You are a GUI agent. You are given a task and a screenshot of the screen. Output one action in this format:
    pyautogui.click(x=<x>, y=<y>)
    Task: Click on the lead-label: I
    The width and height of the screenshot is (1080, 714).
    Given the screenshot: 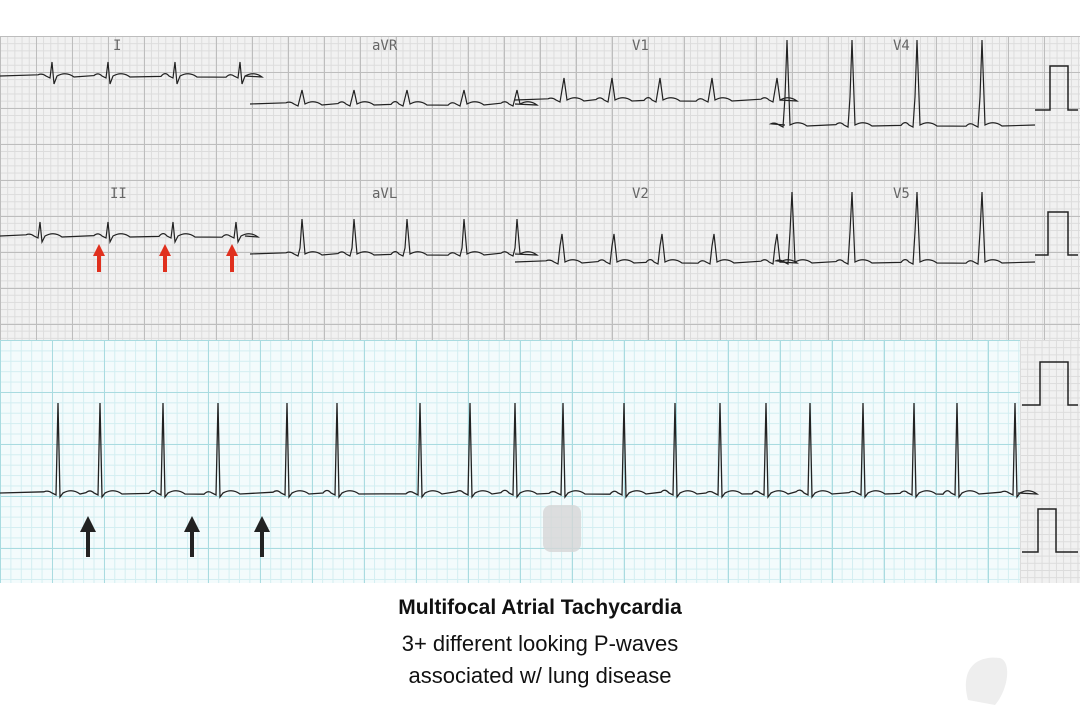 What is the action you would take?
    pyautogui.click(x=117, y=46)
    